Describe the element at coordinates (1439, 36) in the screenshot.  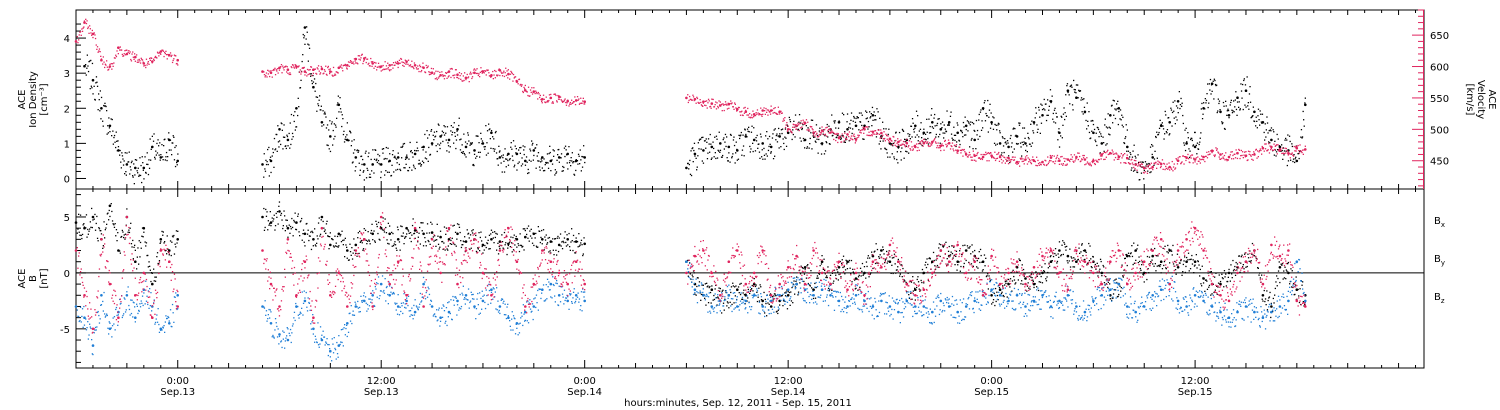
I see `velocity-y-tick-label: 650` at that location.